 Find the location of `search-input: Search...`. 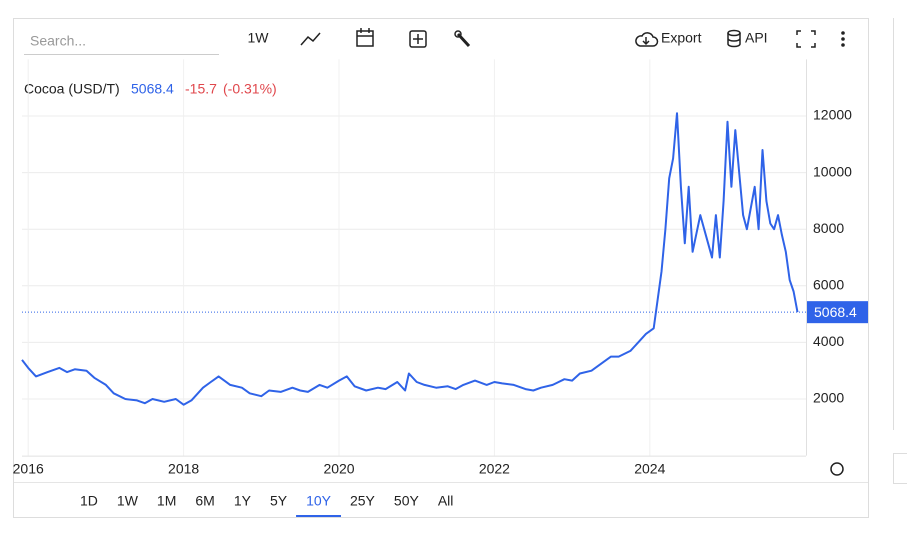

search-input: Search... is located at coordinates (58, 41).